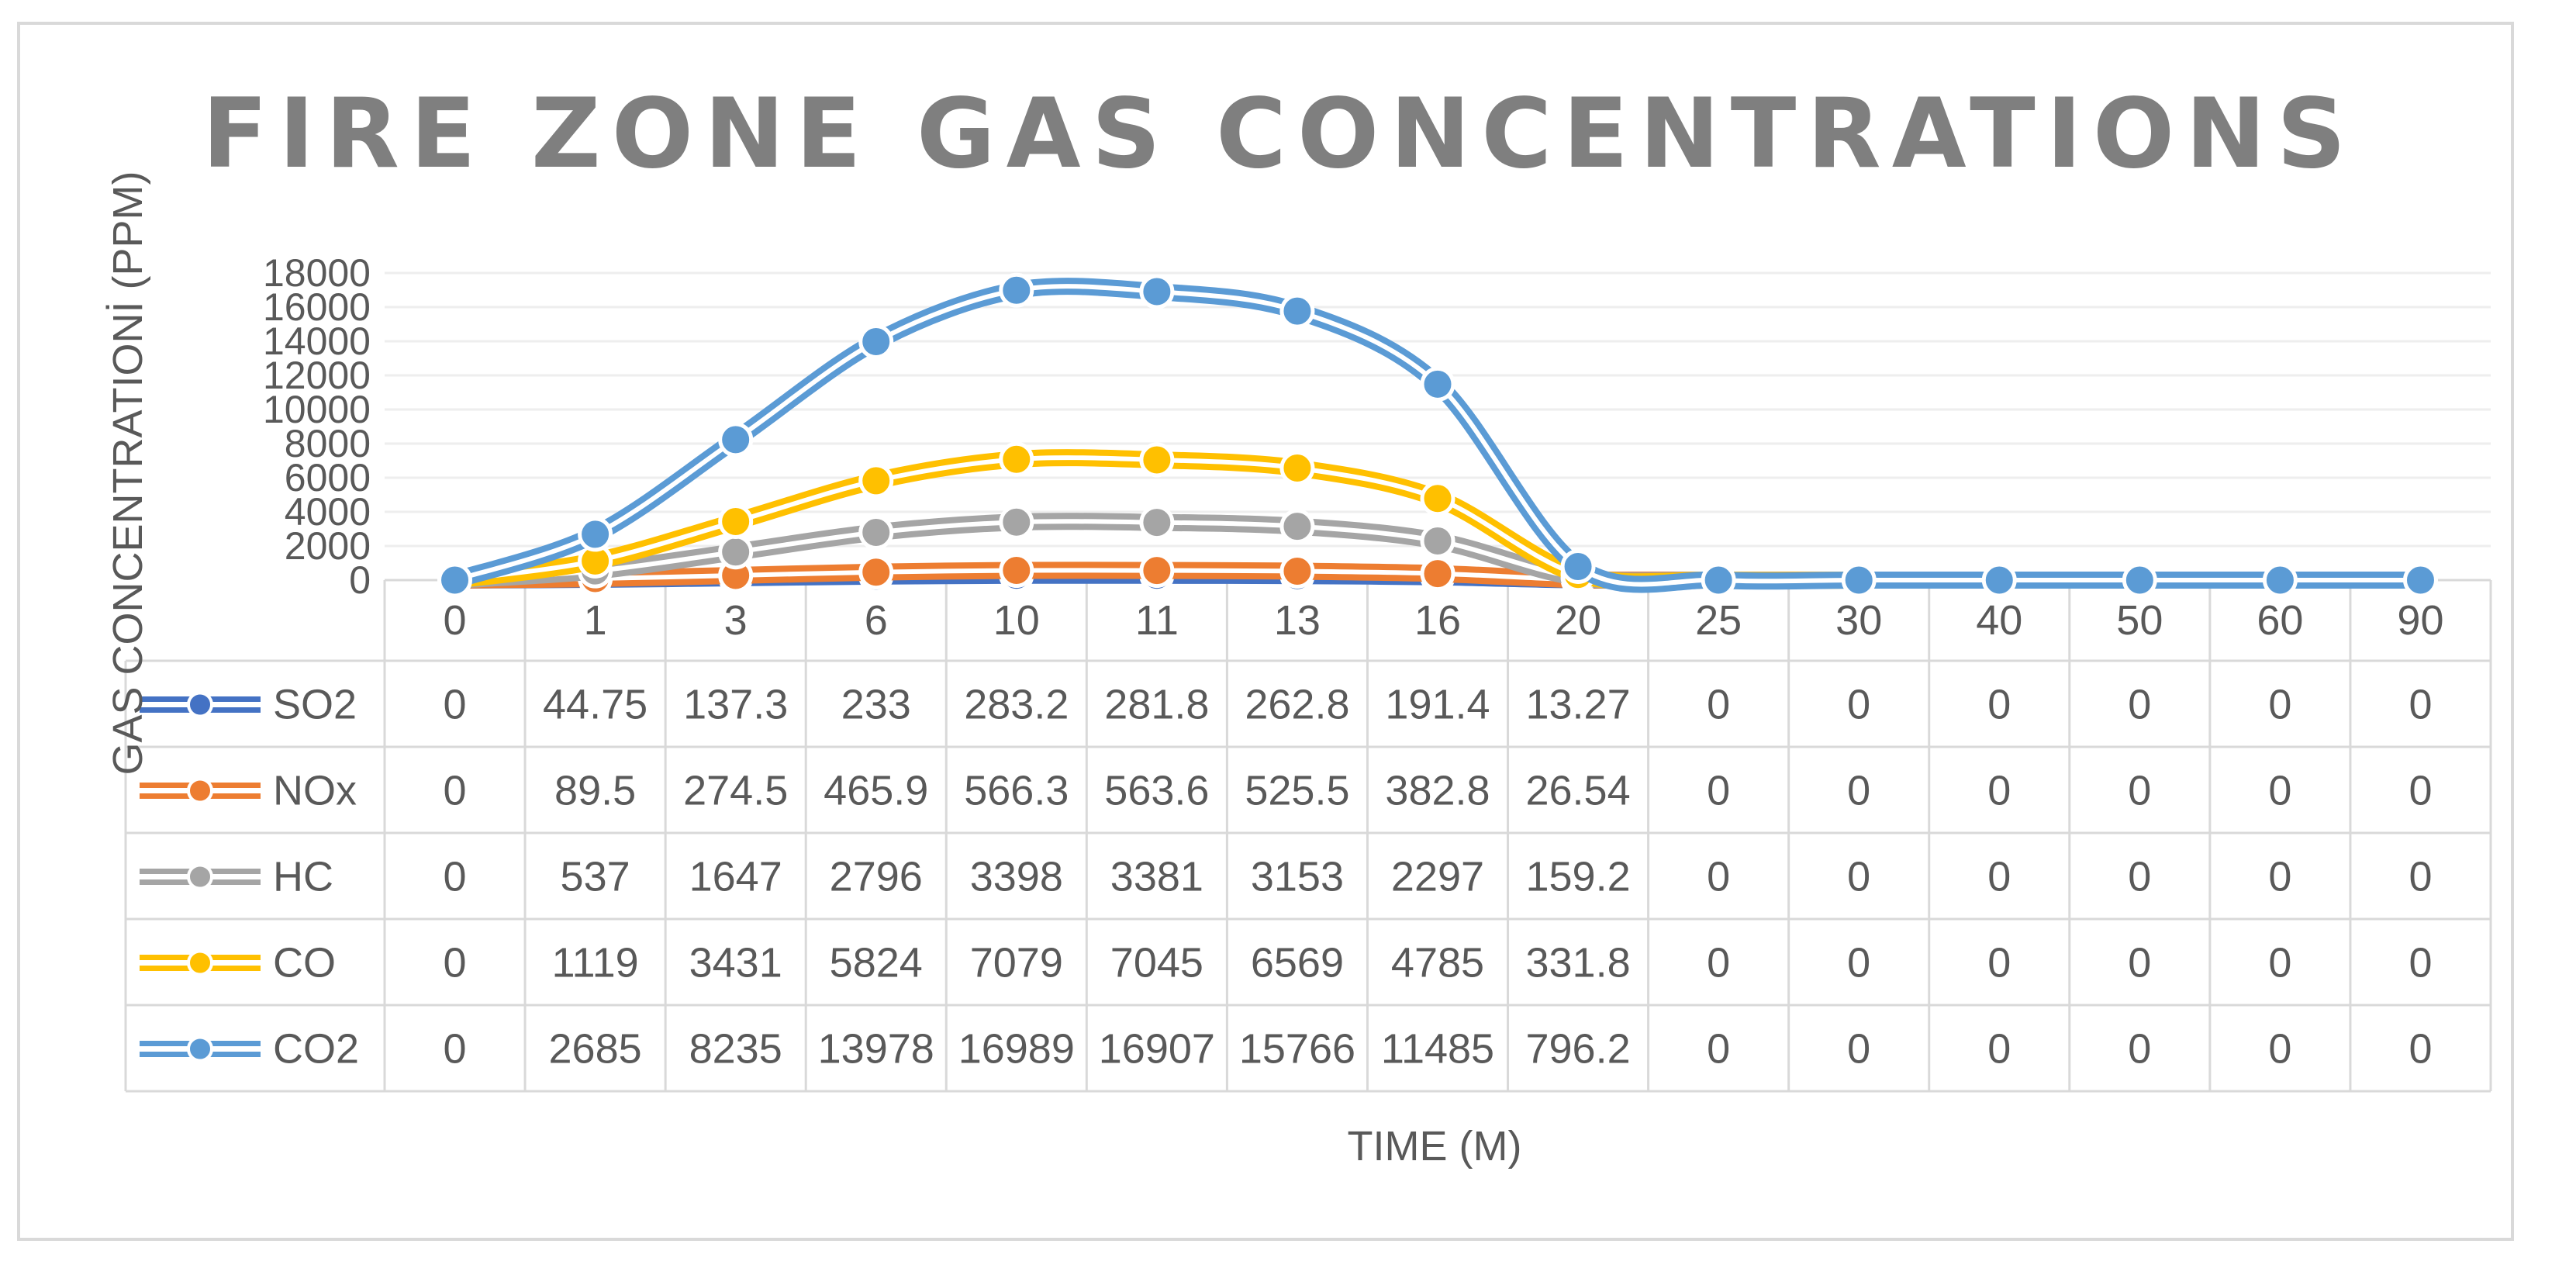 This screenshot has height=1275, width=2576. What do you see at coordinates (317, 375) in the screenshot?
I see `y-tick-label: 12000` at bounding box center [317, 375].